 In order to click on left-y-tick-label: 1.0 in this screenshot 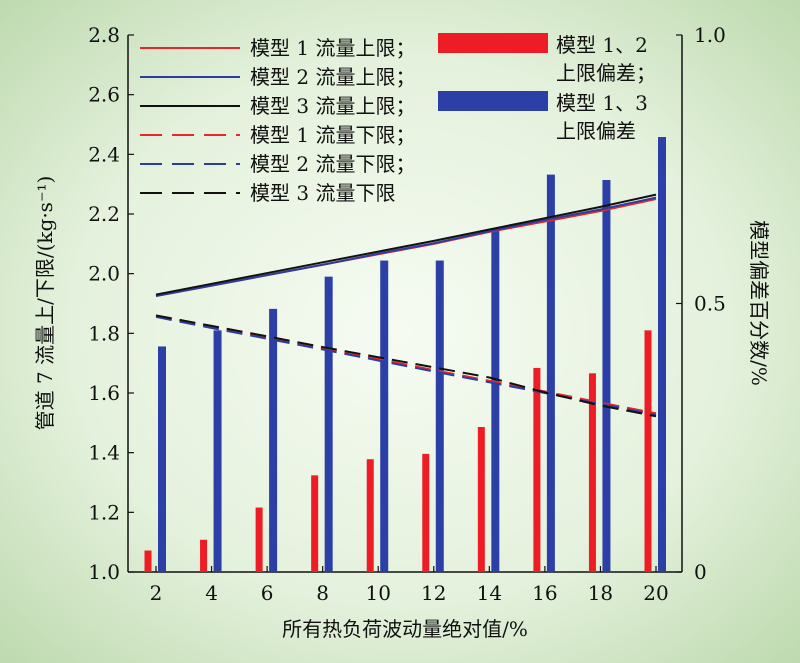, I will do `click(104, 572)`.